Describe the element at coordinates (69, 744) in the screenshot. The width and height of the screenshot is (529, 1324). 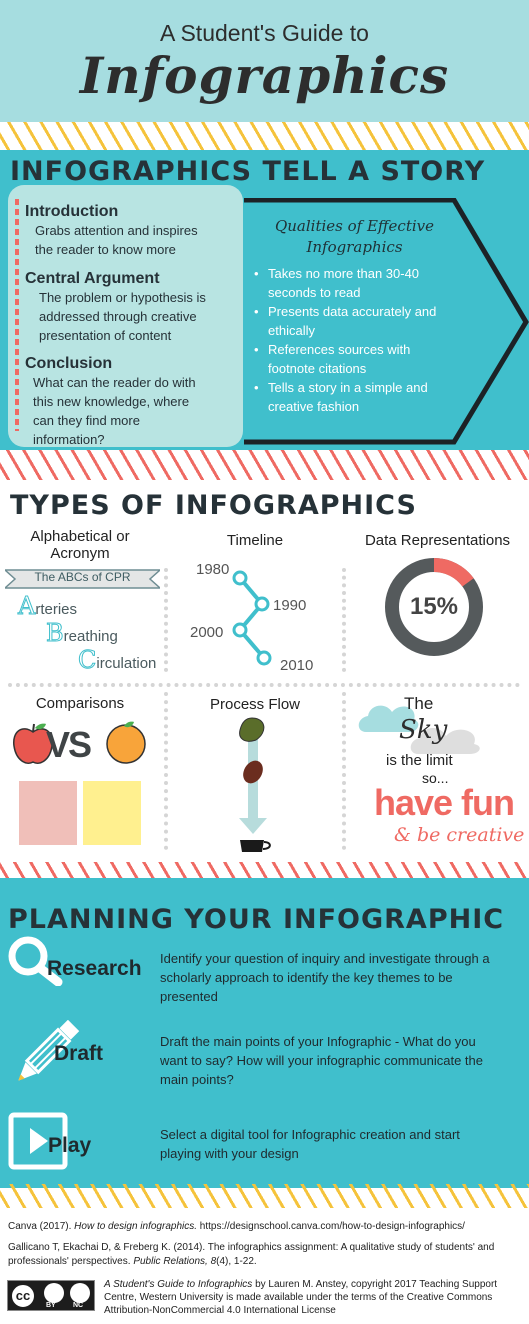
I see `vs-label: VS` at that location.